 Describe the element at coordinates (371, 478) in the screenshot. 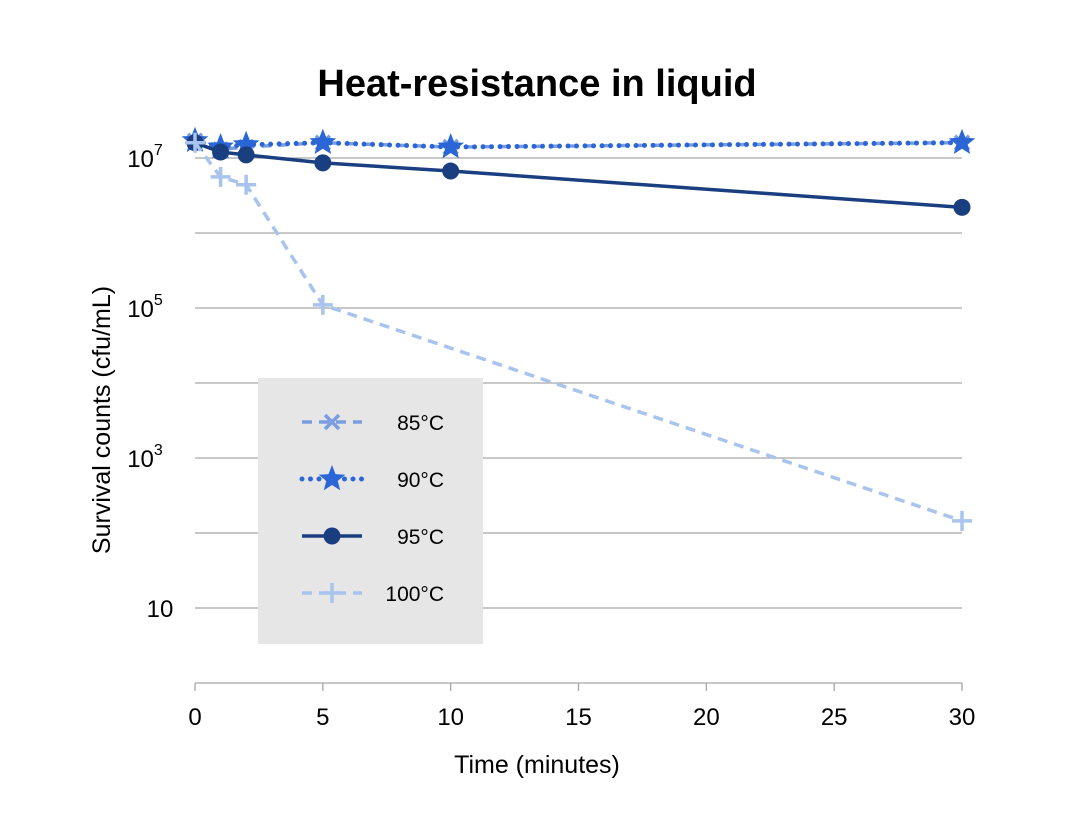

I see `legend-item: 90°C` at that location.